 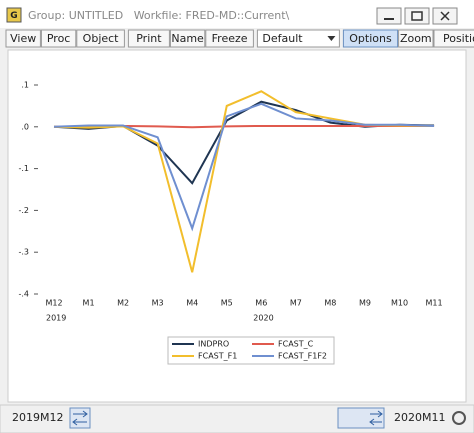 I want to click on toolbar-button-label: Name, so click(x=187, y=38).